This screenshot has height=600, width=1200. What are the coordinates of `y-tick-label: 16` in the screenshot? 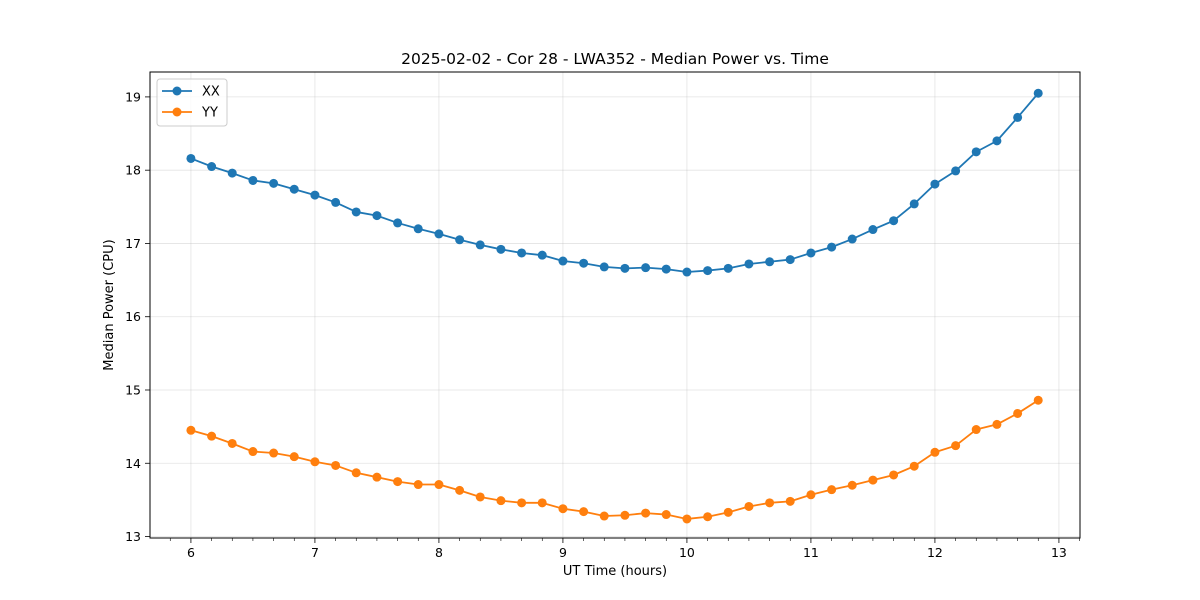 It's located at (133, 316).